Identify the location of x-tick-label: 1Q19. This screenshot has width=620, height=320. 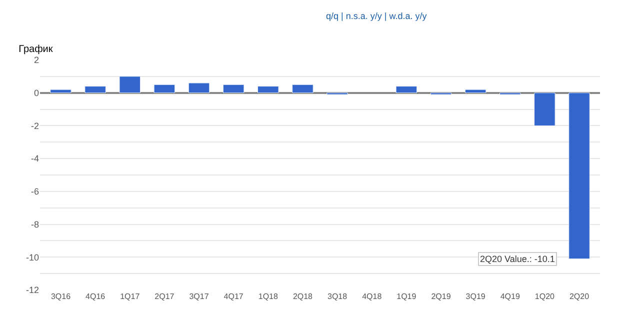
(406, 296).